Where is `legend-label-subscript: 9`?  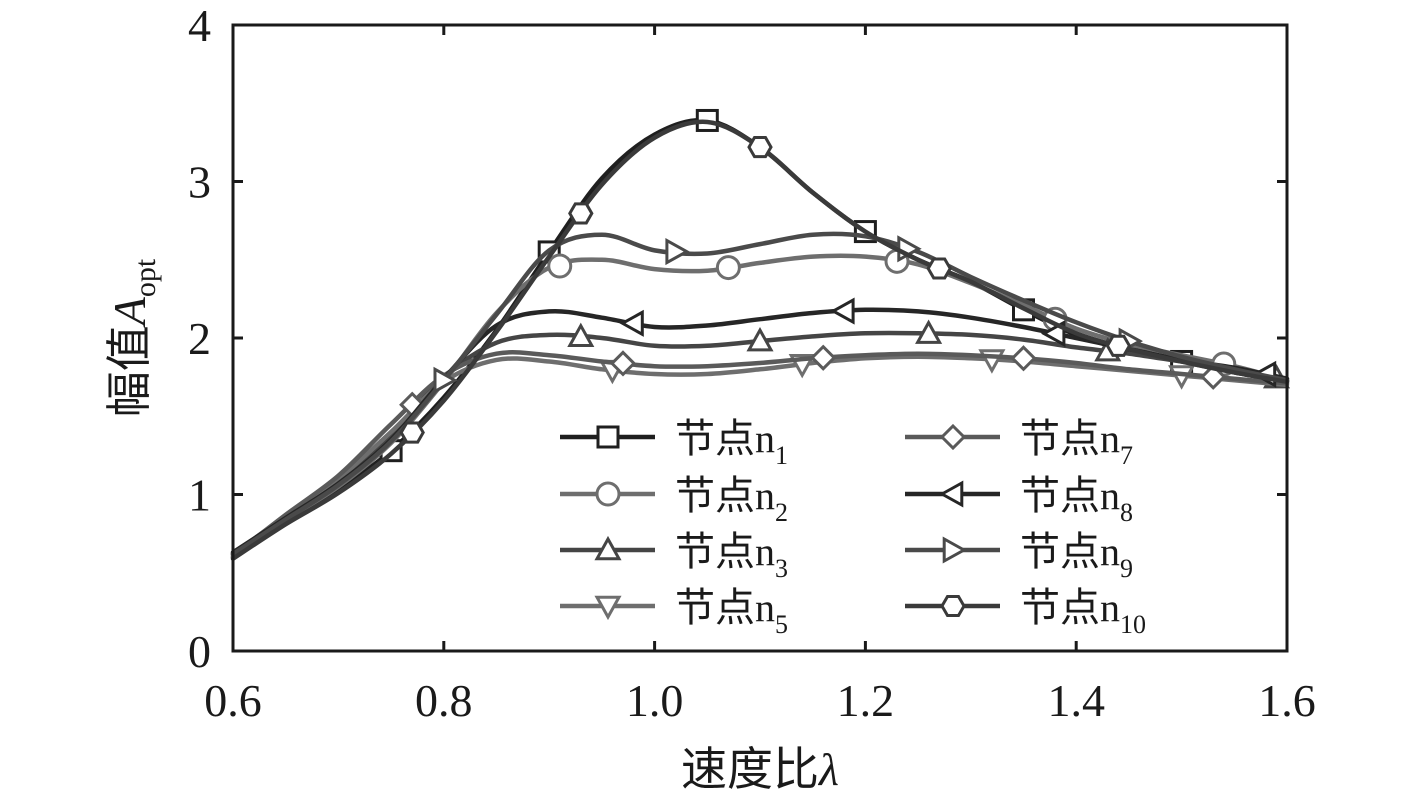 legend-label-subscript: 9 is located at coordinates (1126, 568).